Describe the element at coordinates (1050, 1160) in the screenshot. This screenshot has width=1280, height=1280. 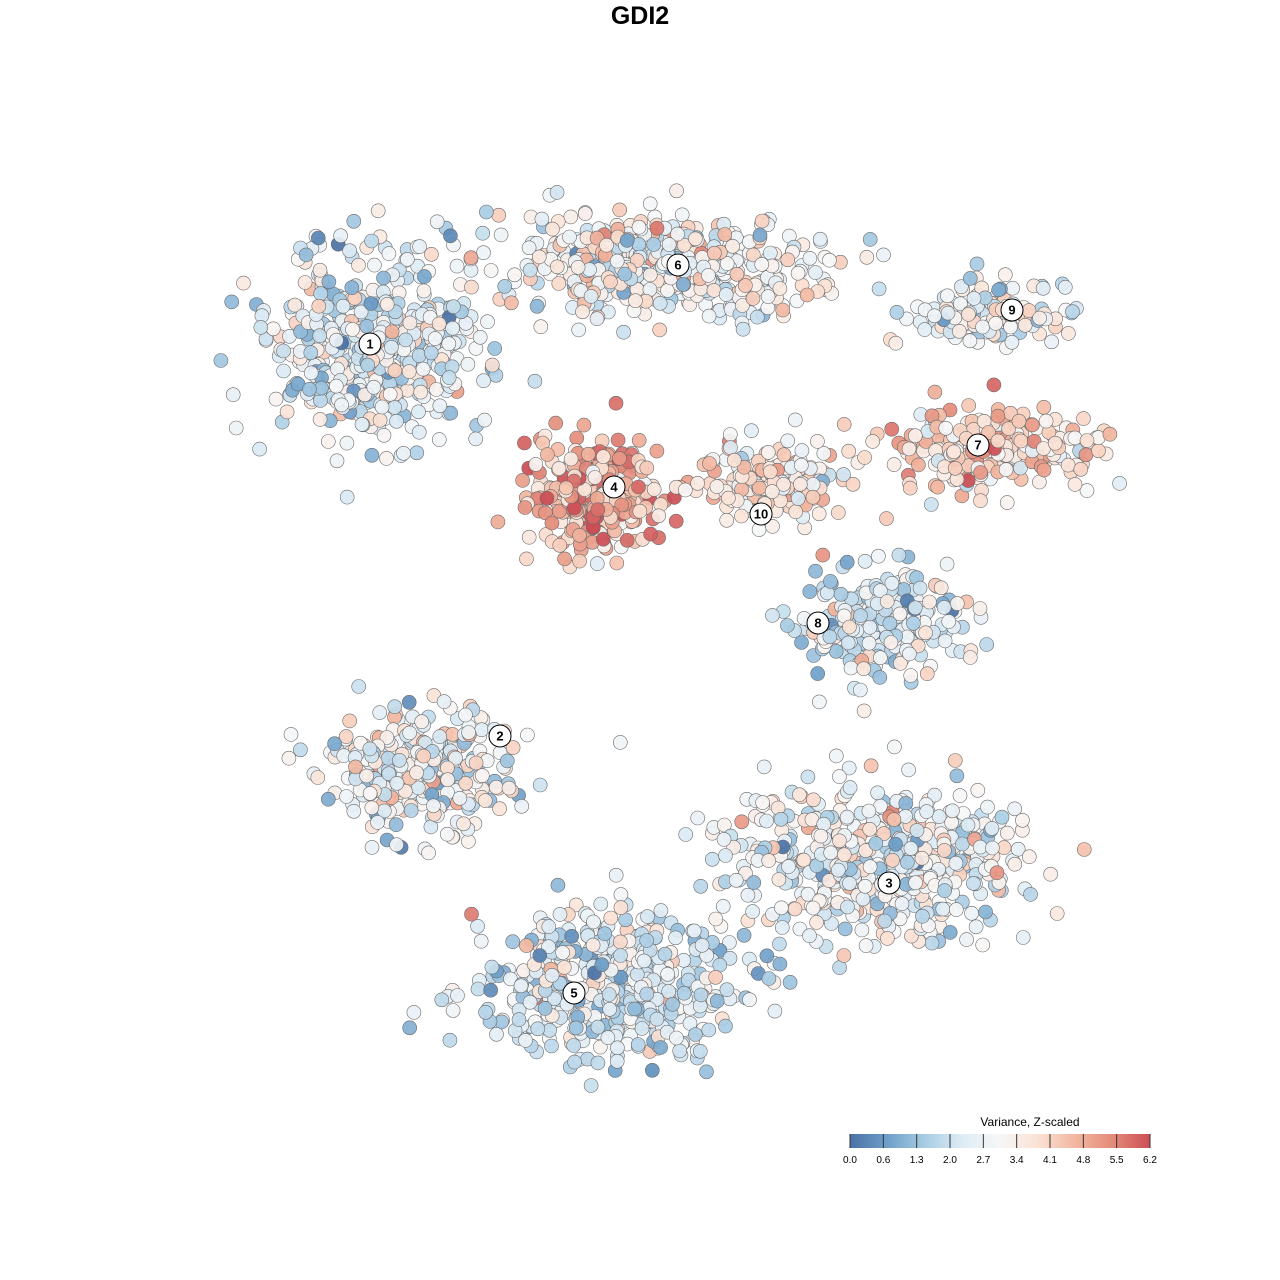
I see `legend-tick-label: 4.1` at that location.